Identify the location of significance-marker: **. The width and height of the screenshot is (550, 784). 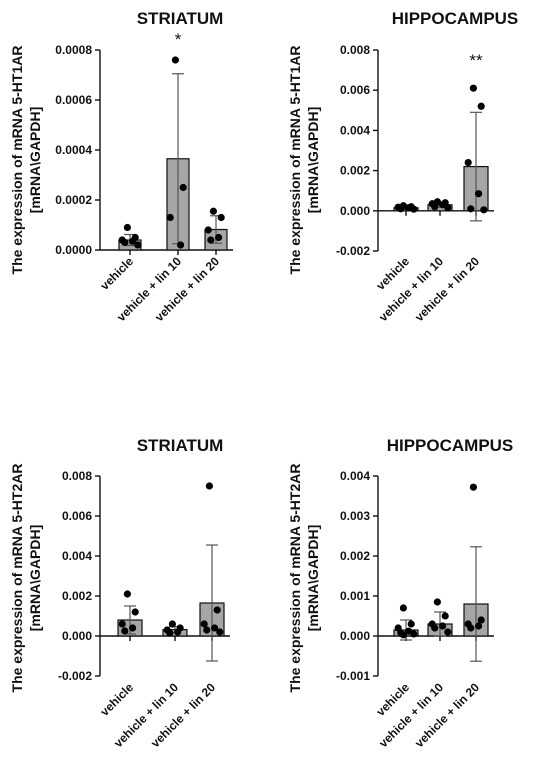
(476, 60).